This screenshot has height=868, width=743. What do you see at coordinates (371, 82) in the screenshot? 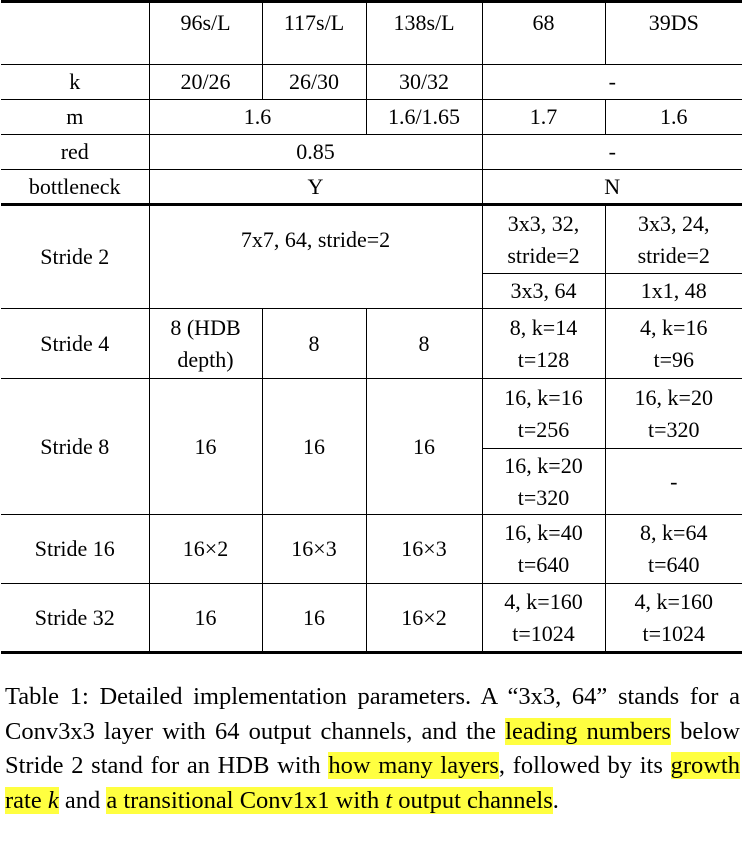
I see `row-k: k 20/26 26/30 30/32 -` at bounding box center [371, 82].